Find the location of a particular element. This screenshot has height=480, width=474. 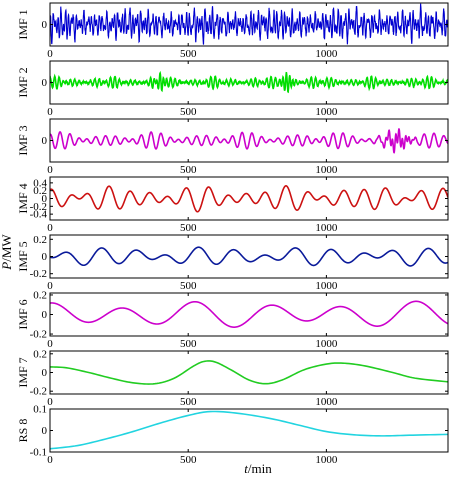

panel-y-label: IMF 6 is located at coordinates (23, 314).